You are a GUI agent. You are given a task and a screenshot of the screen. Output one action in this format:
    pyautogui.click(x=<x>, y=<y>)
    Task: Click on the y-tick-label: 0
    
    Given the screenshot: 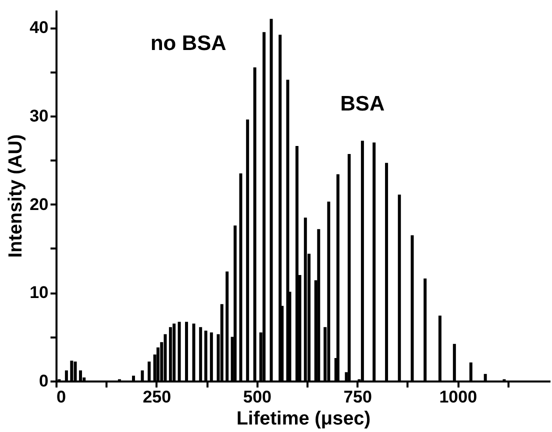 What is the action you would take?
    pyautogui.click(x=43, y=381)
    